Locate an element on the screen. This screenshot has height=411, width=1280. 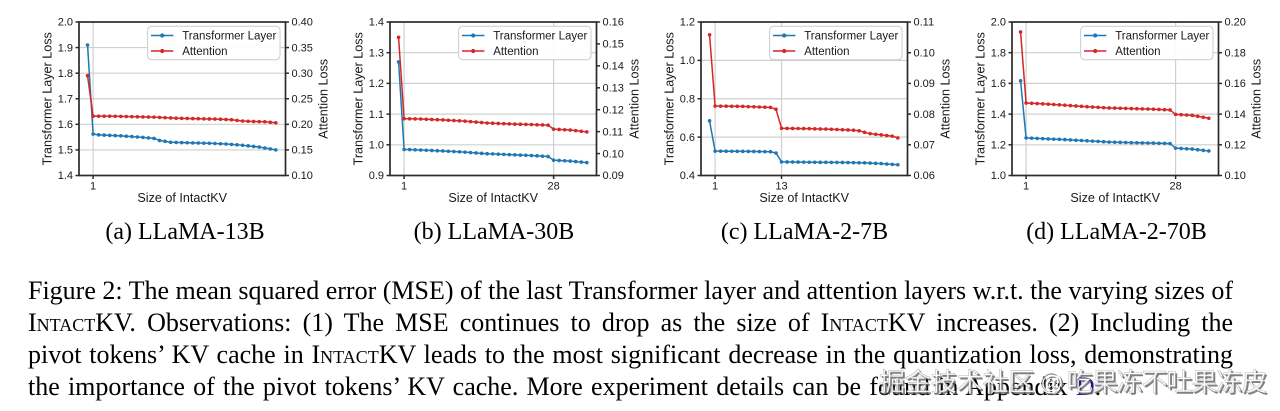
svg-text: 1.1 is located at coordinates (376, 115).